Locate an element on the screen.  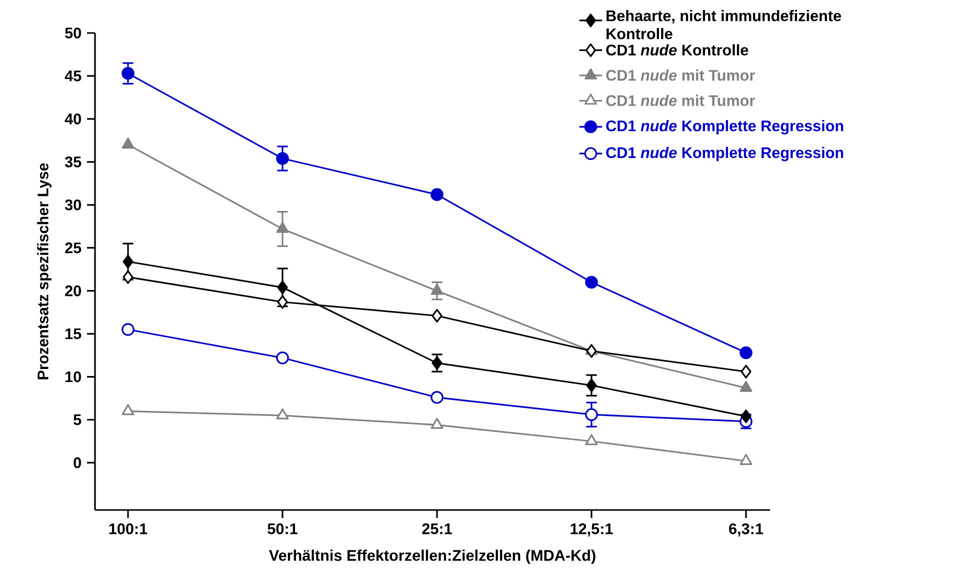
x-tick-label: 25:1 is located at coordinates (437, 528).